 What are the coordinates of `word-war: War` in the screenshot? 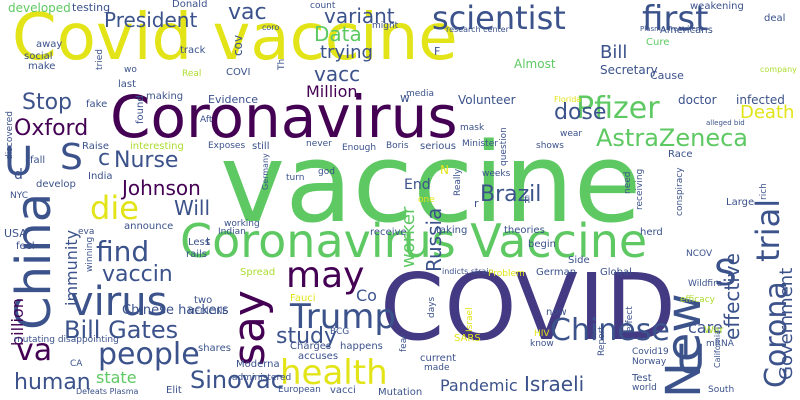 It's located at (714, 330).